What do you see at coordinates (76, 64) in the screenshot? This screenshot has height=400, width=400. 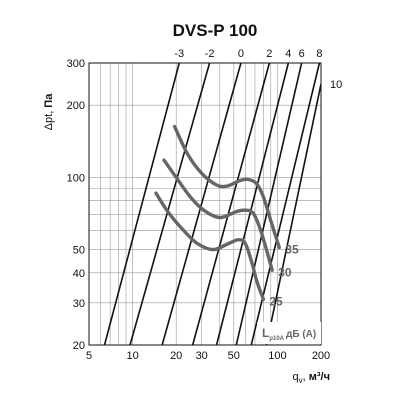 I see `y-tick-label: 300` at bounding box center [76, 64].